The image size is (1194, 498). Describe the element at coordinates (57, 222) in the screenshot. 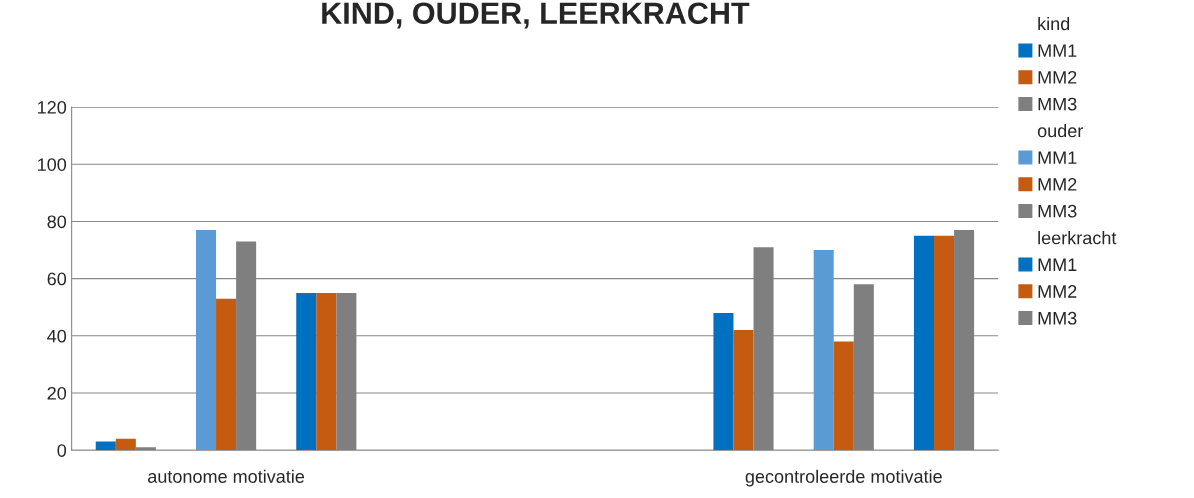

I see `y-tick-label: 80` at that location.